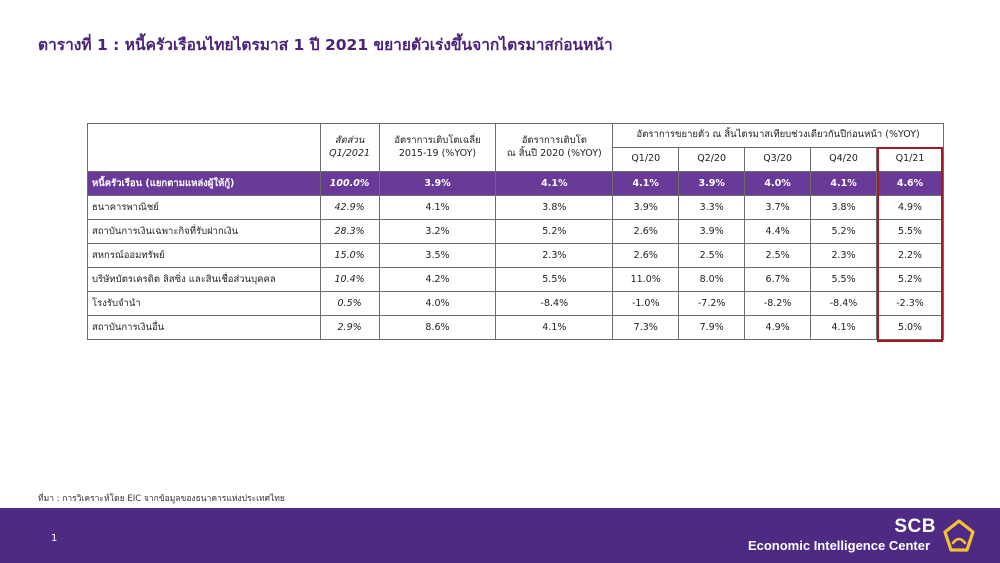 Image resolution: width=1000 pixels, height=563 pixels. What do you see at coordinates (646, 303) in the screenshot?
I see `cell-quarter: -1.0%` at bounding box center [646, 303].